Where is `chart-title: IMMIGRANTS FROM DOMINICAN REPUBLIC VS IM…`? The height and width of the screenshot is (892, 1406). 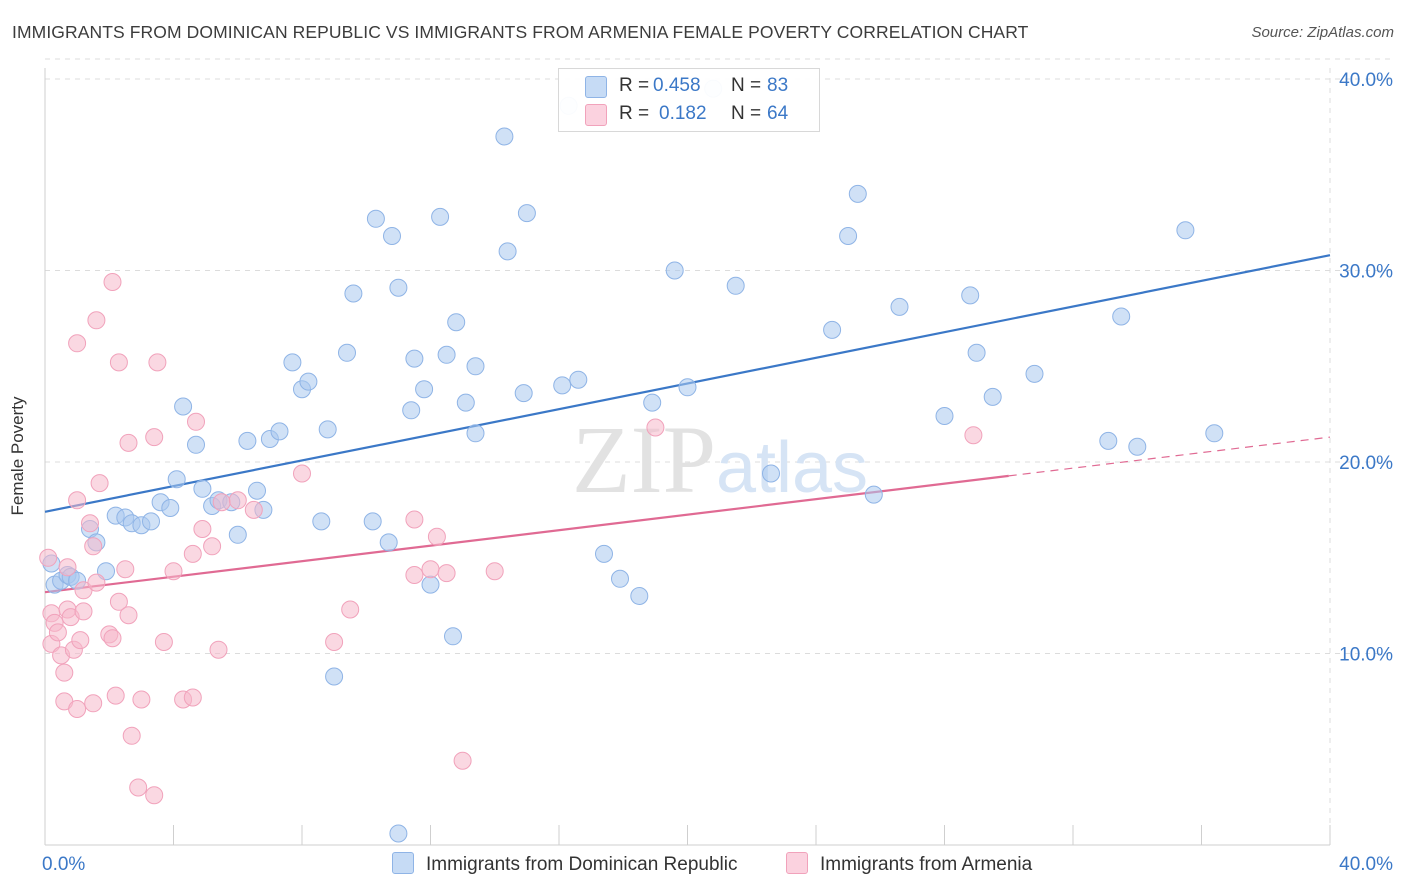
chart-title: IMMIGRANTS FROM DOMINICAN REPUBLIC VS IM… is located at coordinates (520, 32).